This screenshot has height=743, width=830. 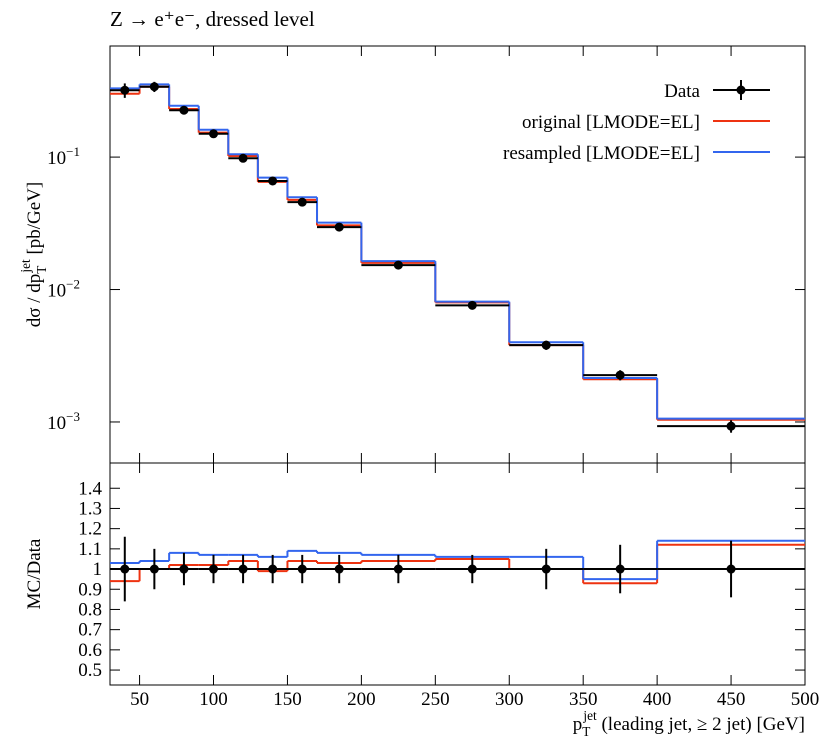 What do you see at coordinates (701, 724) in the screenshot?
I see `axis-label-part: (leading jet, ≥ 2 jet) [GeV]` at bounding box center [701, 724].